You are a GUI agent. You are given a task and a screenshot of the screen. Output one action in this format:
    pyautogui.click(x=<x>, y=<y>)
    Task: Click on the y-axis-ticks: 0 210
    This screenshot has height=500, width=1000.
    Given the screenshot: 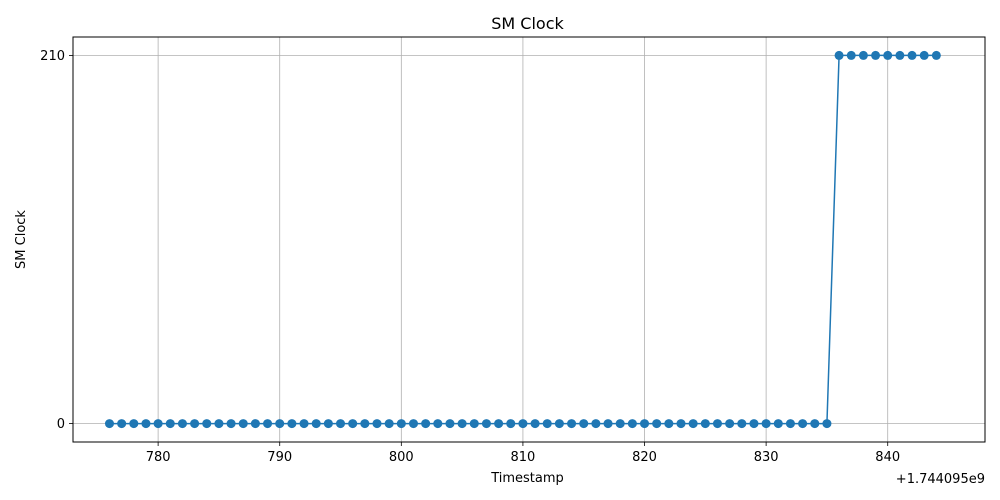 What is the action you would take?
    pyautogui.click(x=56, y=240)
    